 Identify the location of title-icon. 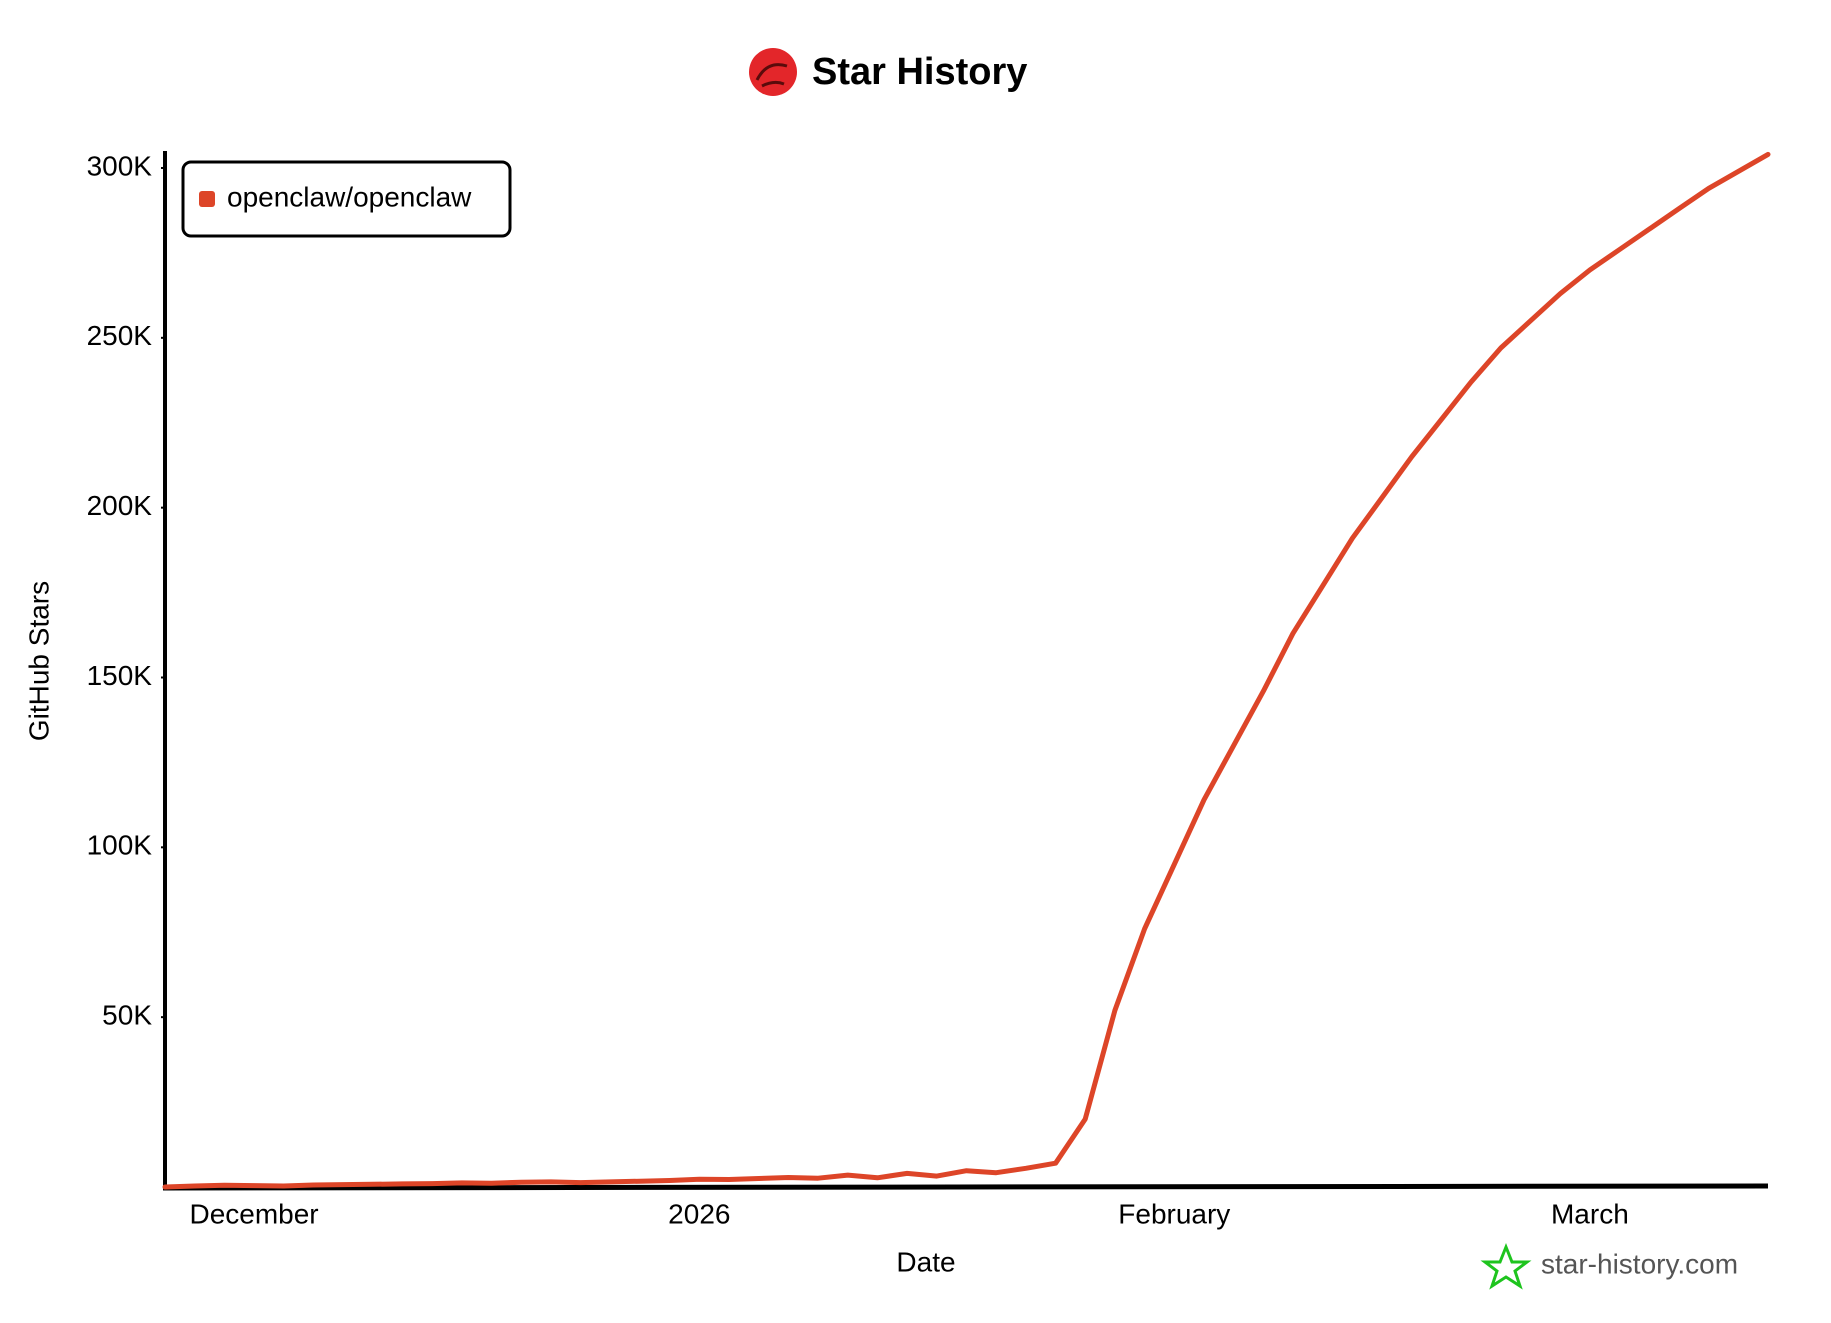
(773, 72).